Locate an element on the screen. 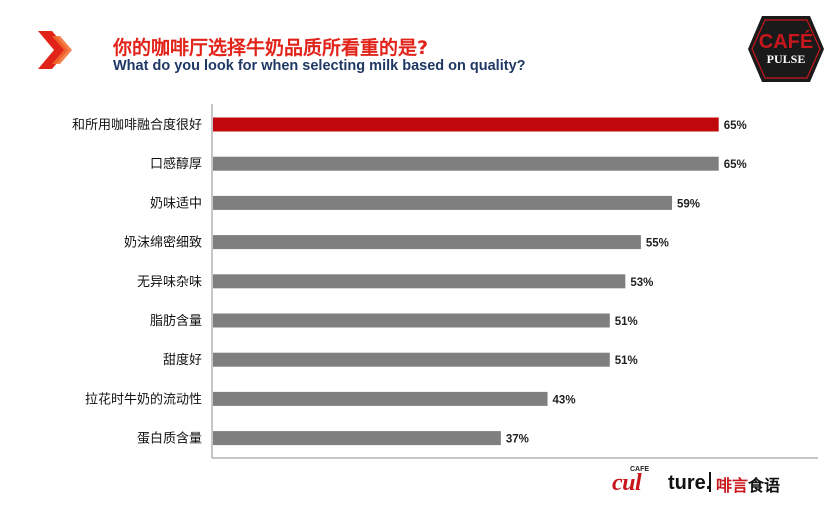 This screenshot has width=827, height=509. category-label-6: 甜度好 is located at coordinates (182, 360).